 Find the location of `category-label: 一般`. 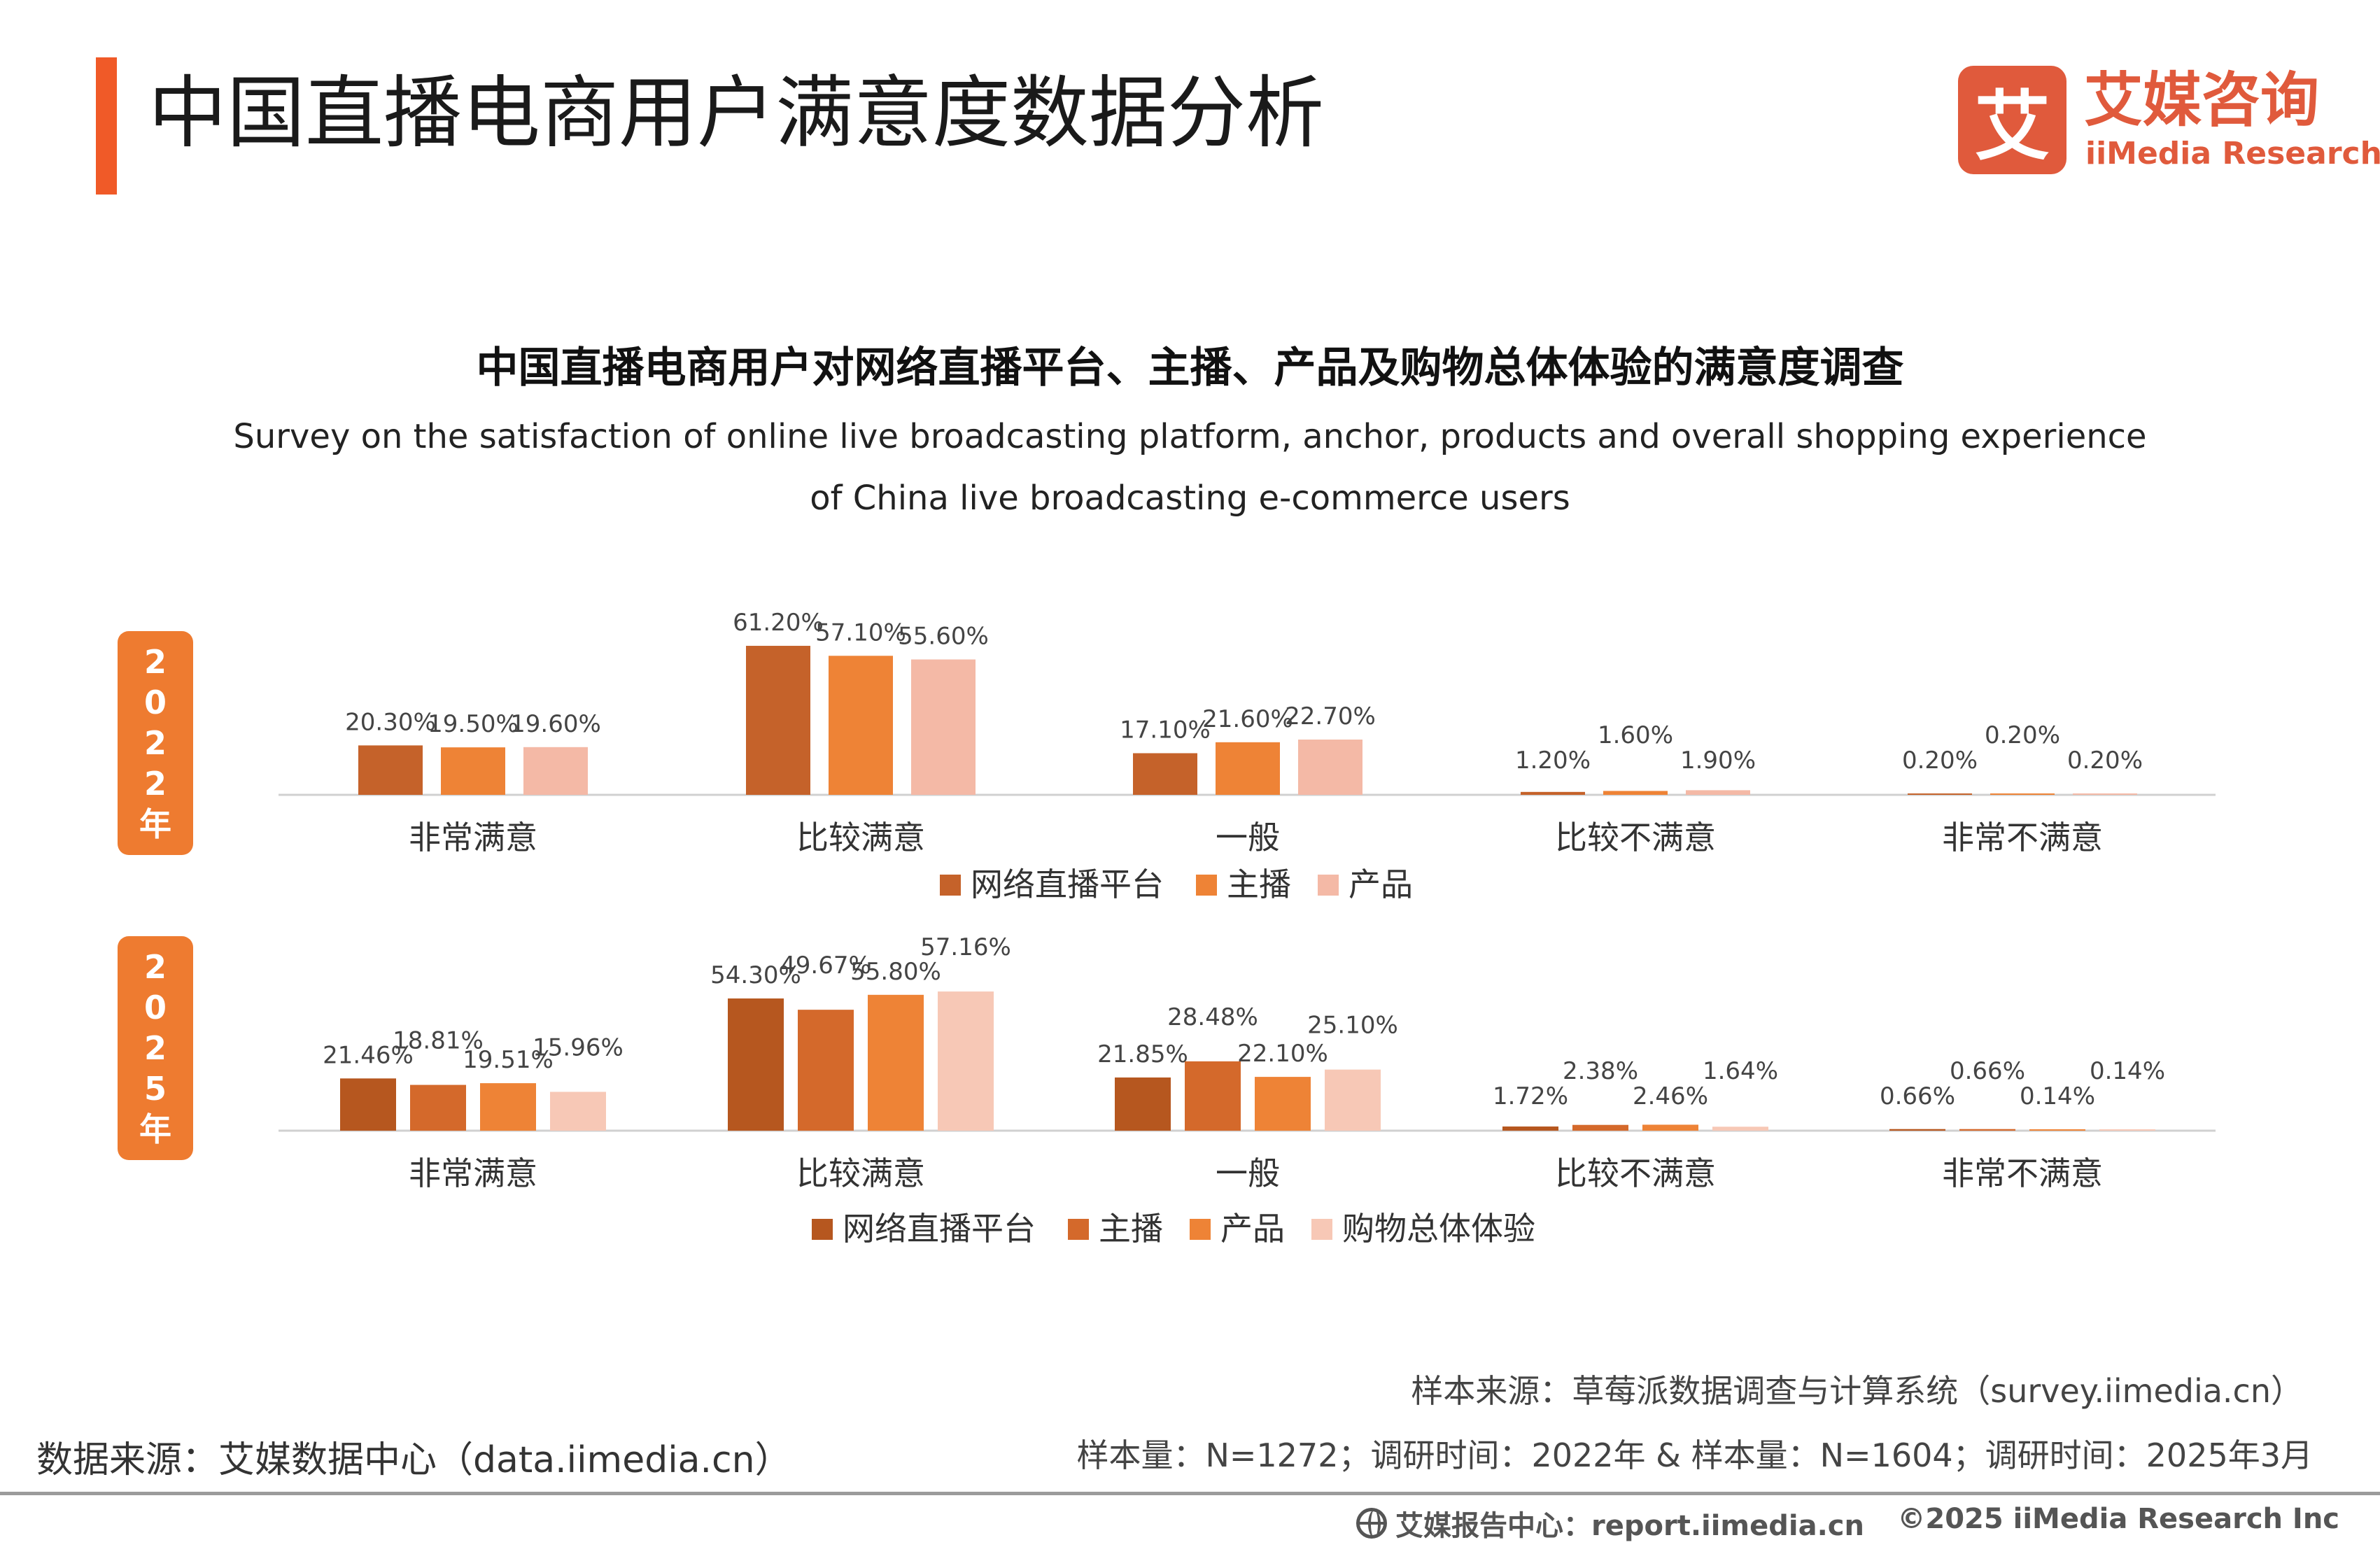

category-label: 一般 is located at coordinates (1248, 838).